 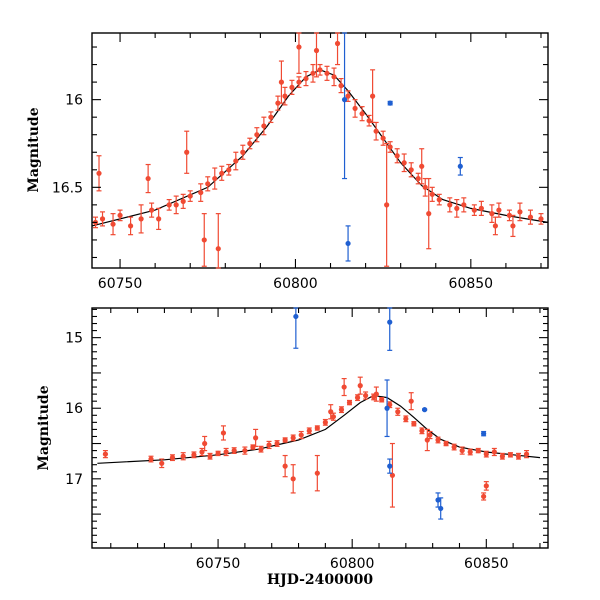 What do you see at coordinates (67, 145) in the screenshot?
I see `top-y-tick-labels: 16 16.5` at bounding box center [67, 145].